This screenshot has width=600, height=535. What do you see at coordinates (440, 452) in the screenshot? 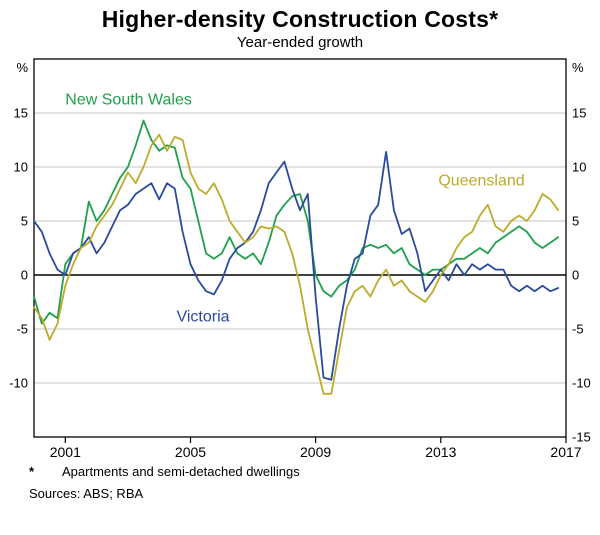
I see `x-axis-label: 2013` at bounding box center [440, 452].